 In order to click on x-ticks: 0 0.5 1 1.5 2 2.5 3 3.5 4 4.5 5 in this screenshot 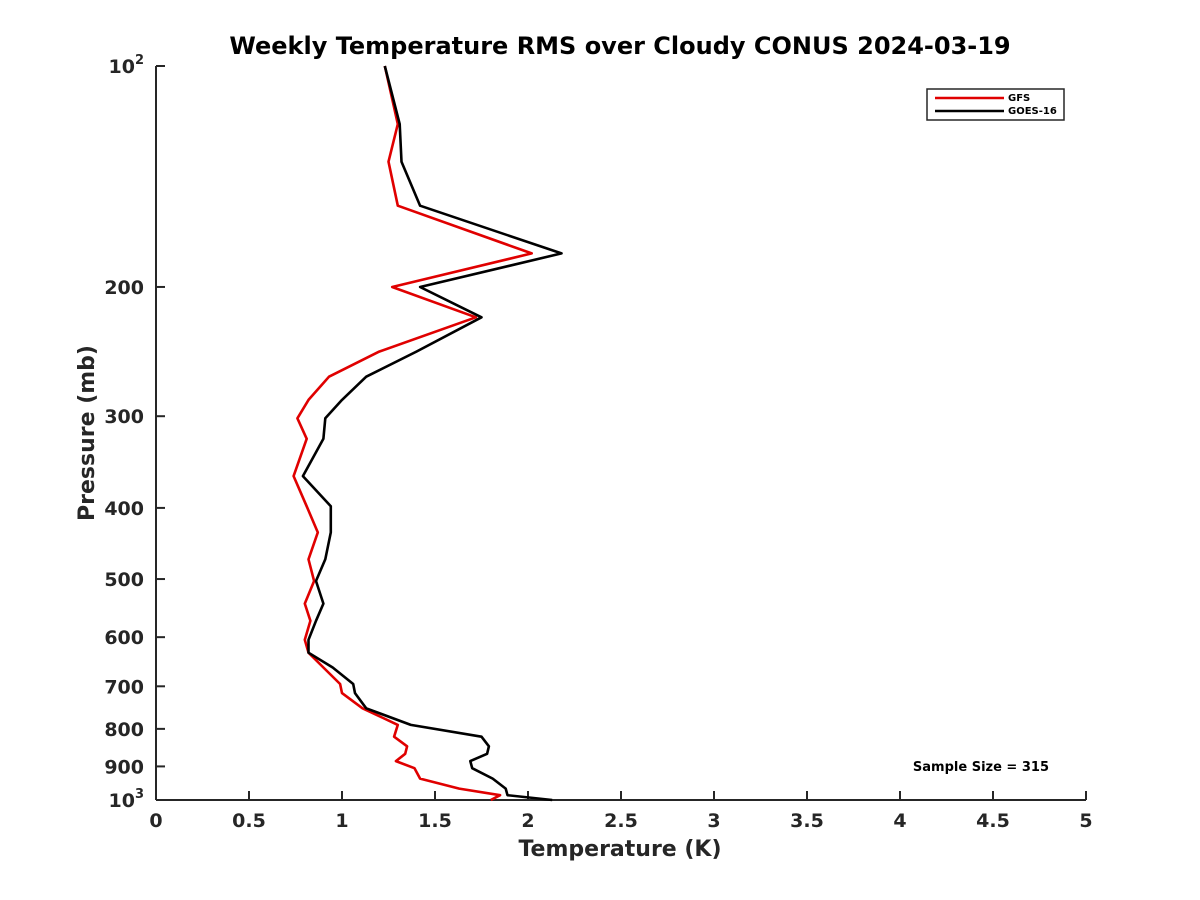, I will do `click(621, 811)`.